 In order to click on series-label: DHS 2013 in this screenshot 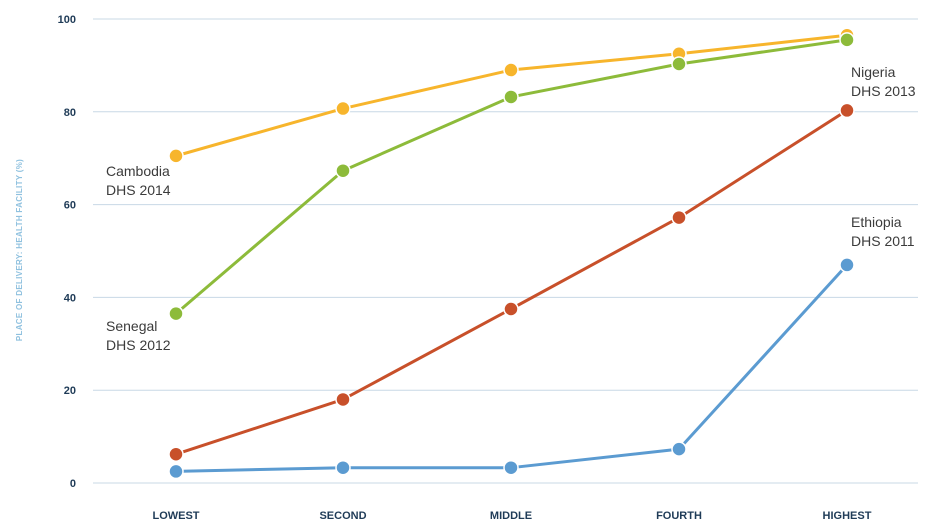, I will do `click(883, 91)`.